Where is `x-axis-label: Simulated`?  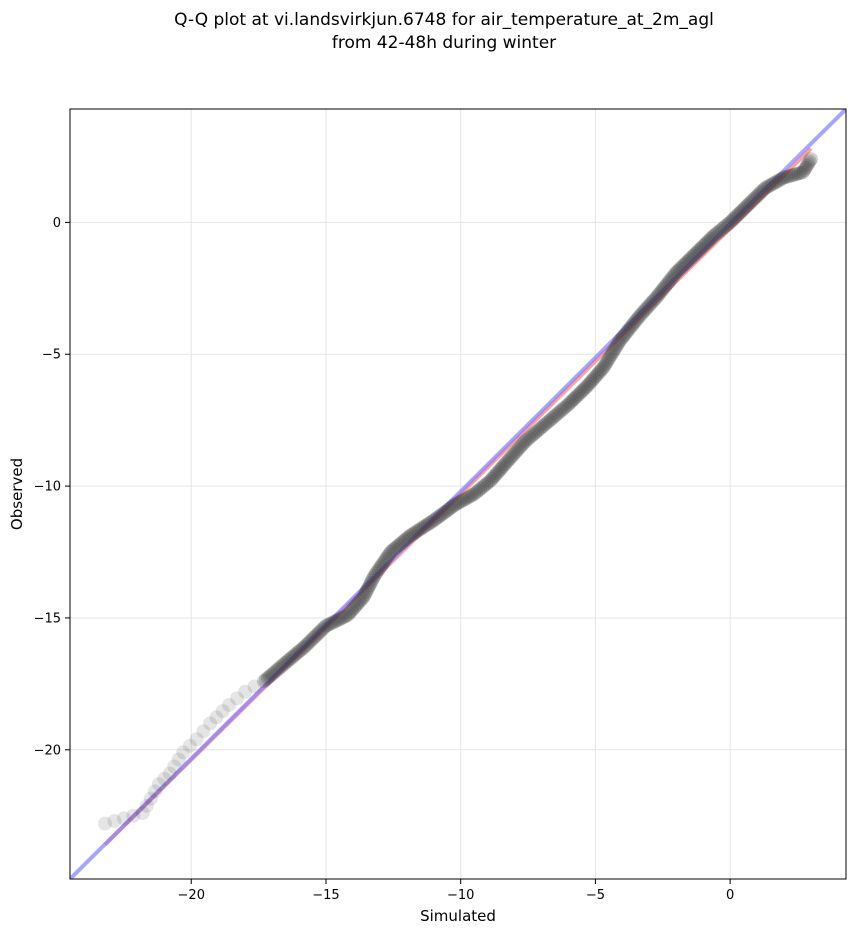 x-axis-label: Simulated is located at coordinates (458, 916).